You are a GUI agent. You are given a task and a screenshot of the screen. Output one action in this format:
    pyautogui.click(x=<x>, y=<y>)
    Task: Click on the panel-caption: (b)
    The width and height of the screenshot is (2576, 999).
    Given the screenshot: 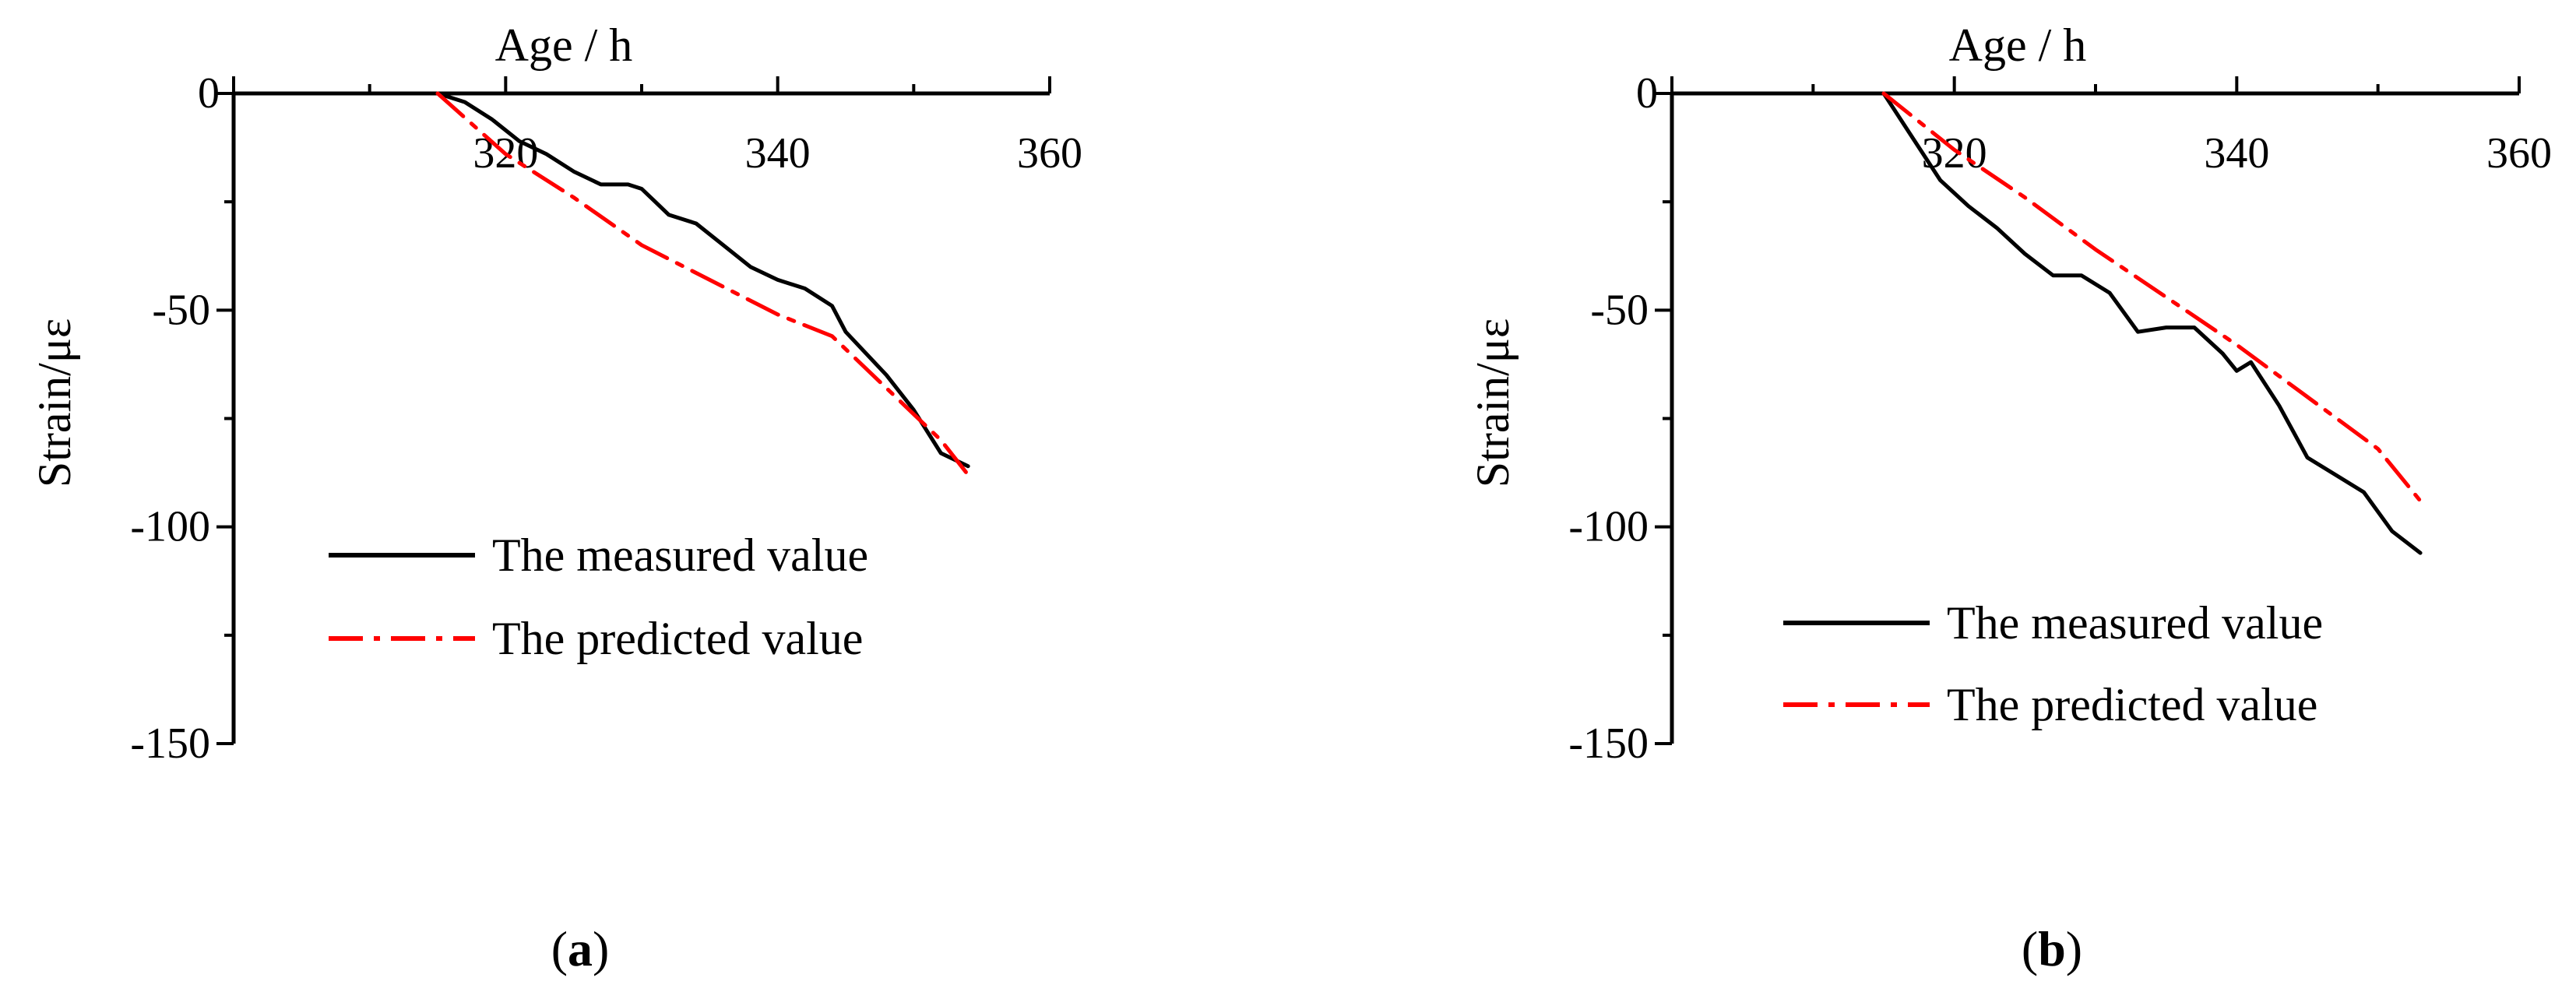 What is the action you would take?
    pyautogui.click(x=2052, y=948)
    